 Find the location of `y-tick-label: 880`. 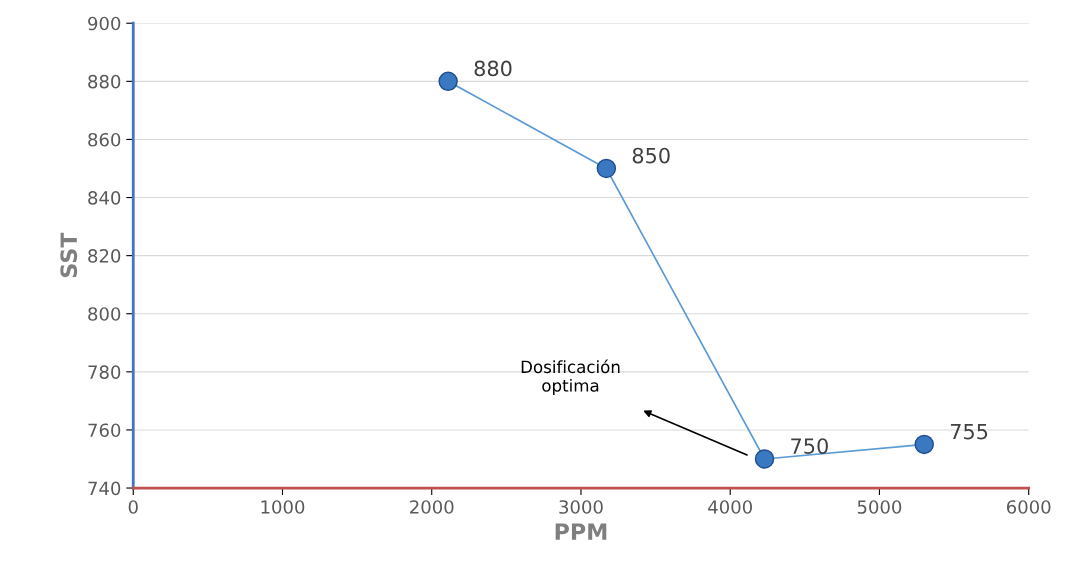

y-tick-label: 880 is located at coordinates (104, 81).